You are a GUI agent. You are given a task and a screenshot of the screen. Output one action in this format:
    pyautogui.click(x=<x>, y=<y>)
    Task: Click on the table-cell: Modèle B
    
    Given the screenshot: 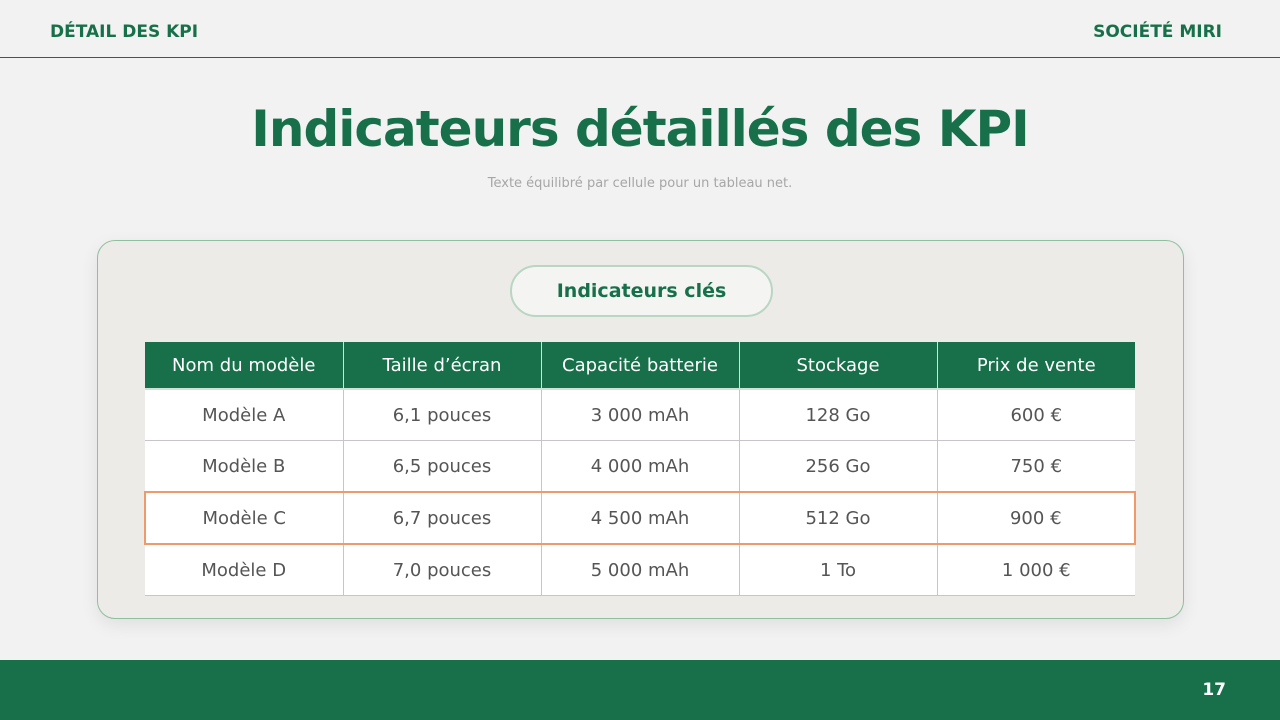 What is the action you would take?
    pyautogui.click(x=244, y=466)
    